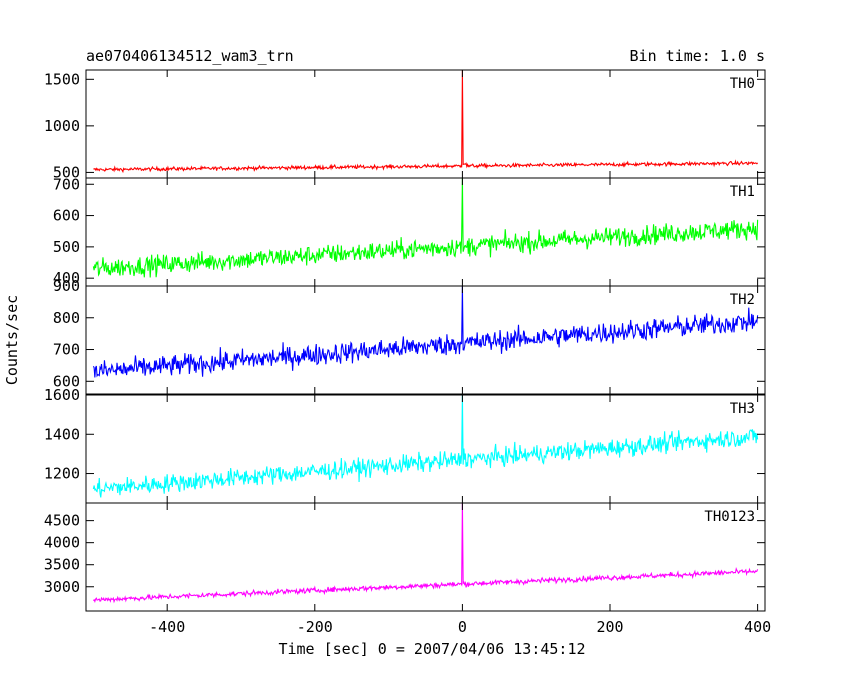 The image size is (850, 680). Describe the element at coordinates (742, 84) in the screenshot. I see `panel-label-th0: TH0` at that location.